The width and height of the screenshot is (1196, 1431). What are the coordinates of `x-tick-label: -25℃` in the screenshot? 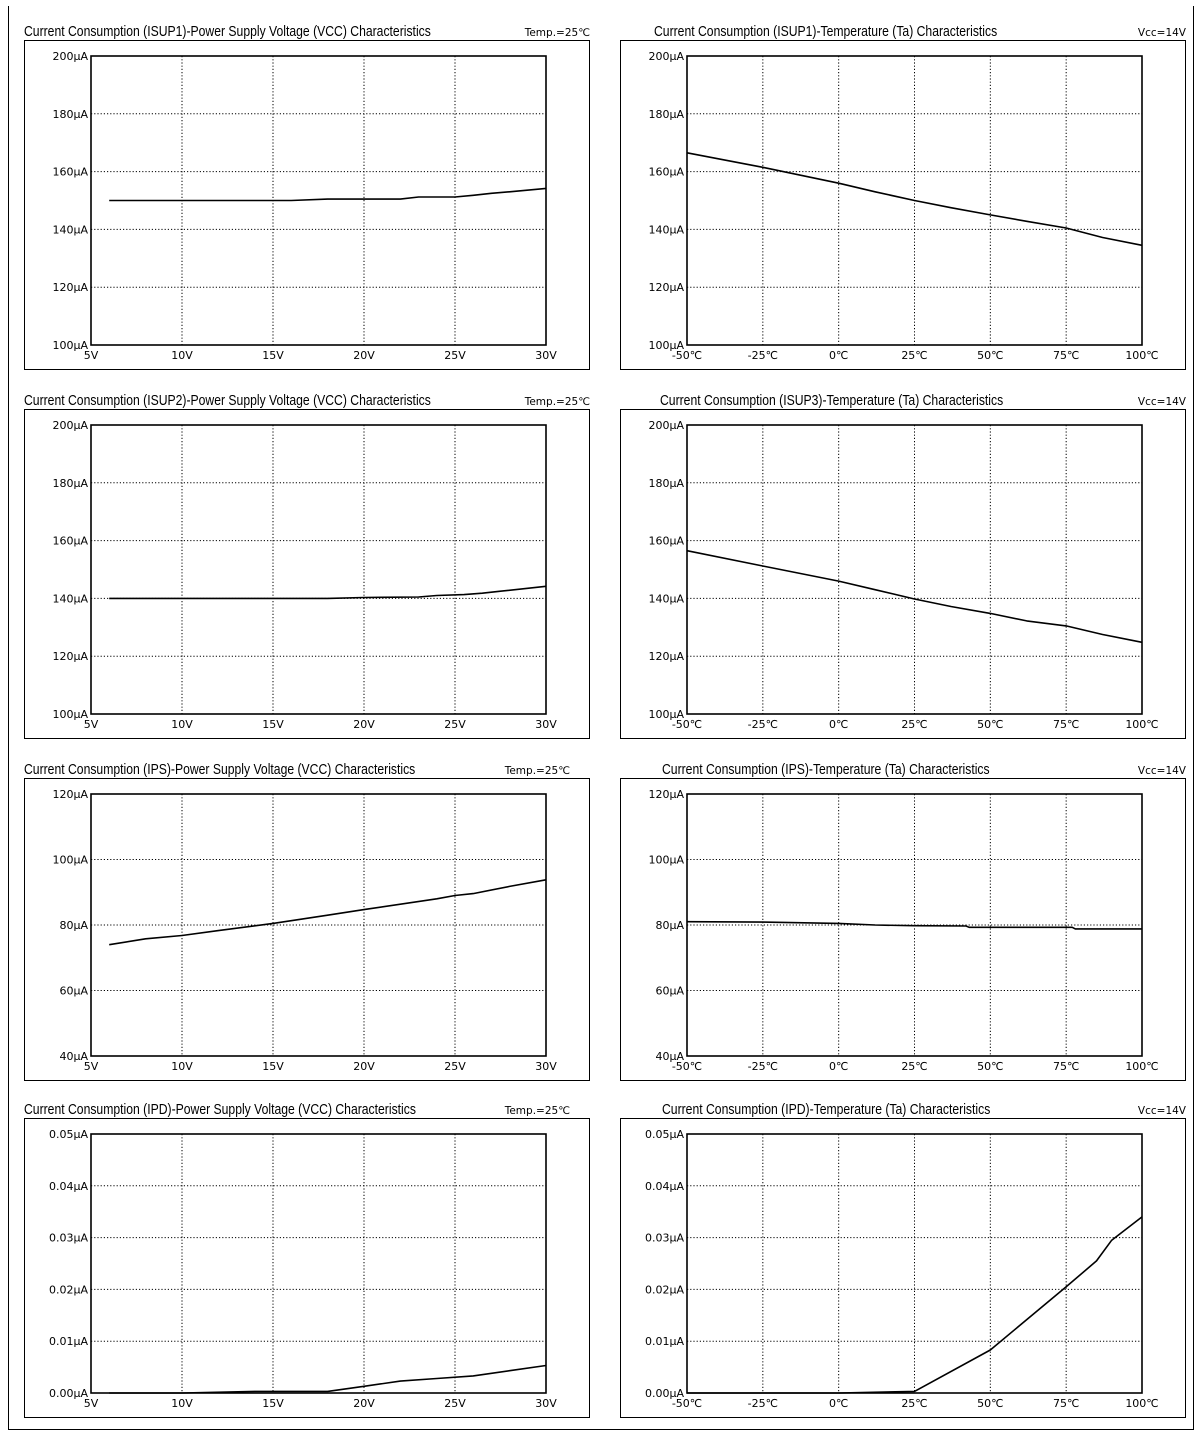 It's located at (763, 1403).